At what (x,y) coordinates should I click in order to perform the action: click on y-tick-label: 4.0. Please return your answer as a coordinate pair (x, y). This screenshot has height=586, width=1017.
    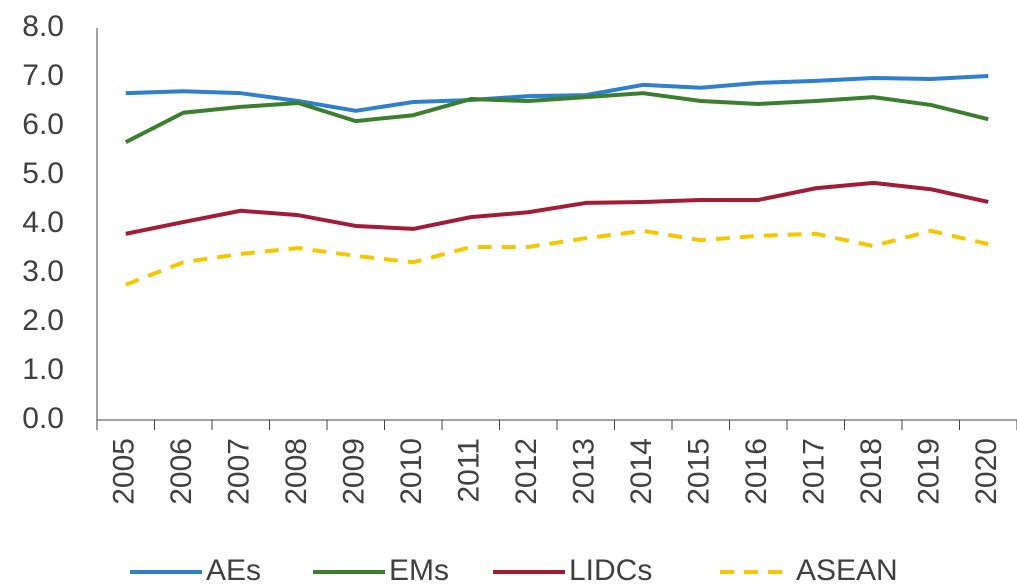
    Looking at the image, I should click on (43, 222).